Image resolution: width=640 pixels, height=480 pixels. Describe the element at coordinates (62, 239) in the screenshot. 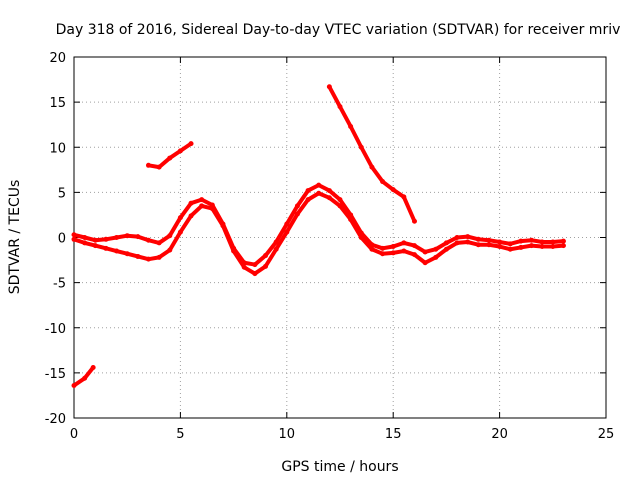

I see `y-tick-label: 0` at that location.